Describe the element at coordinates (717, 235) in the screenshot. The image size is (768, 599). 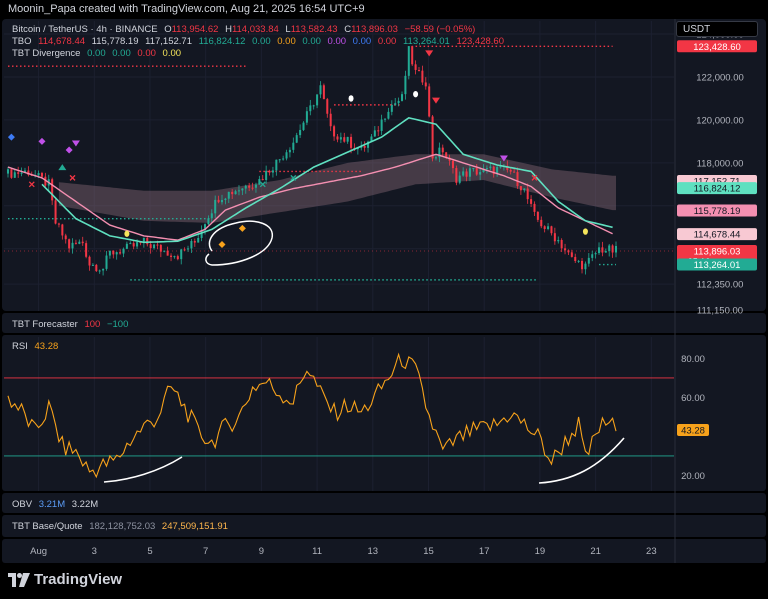
I see `price-label: 114,678.44` at that location.